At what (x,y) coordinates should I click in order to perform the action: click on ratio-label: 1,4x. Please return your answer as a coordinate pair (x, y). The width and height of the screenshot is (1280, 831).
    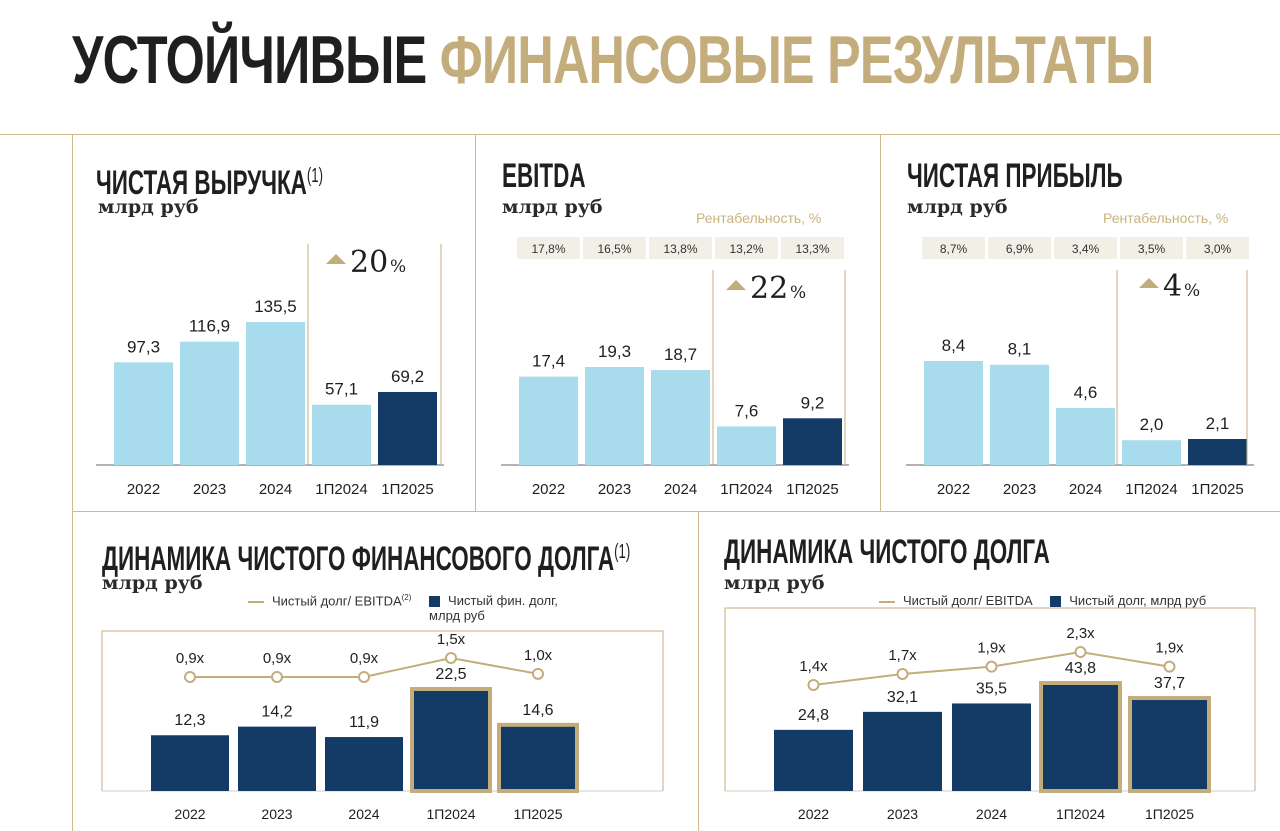
    Looking at the image, I should click on (813, 666).